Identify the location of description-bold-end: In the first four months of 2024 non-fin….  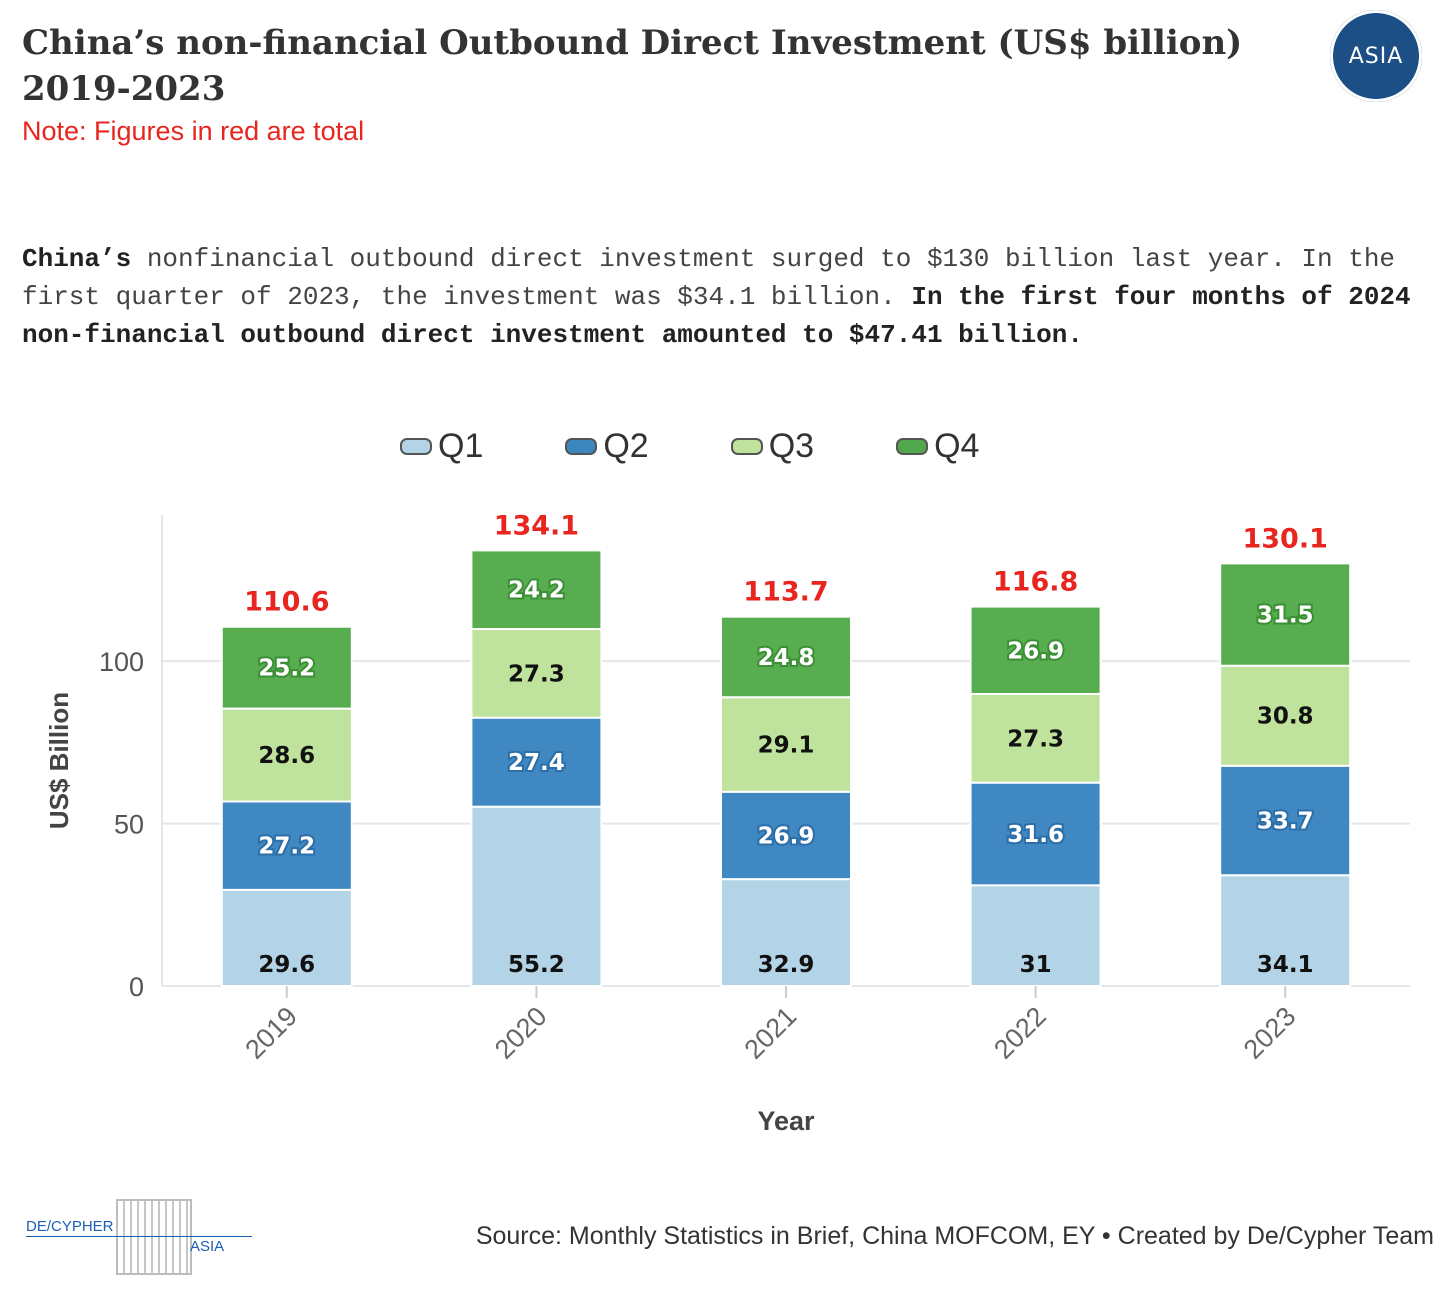
(716, 316).